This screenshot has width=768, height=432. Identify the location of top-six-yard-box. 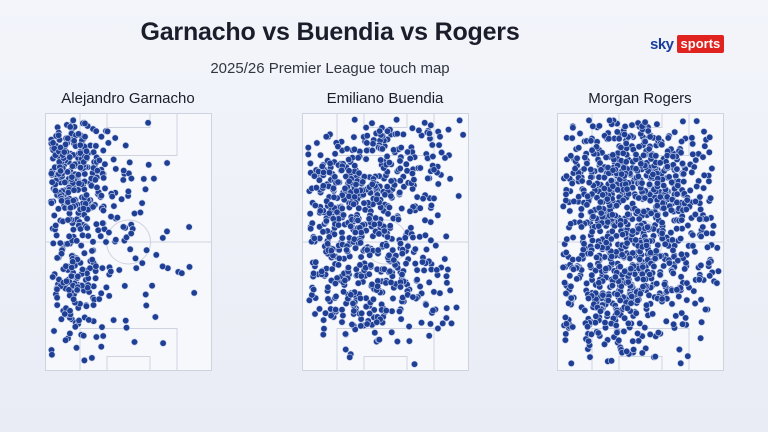
(385, 120).